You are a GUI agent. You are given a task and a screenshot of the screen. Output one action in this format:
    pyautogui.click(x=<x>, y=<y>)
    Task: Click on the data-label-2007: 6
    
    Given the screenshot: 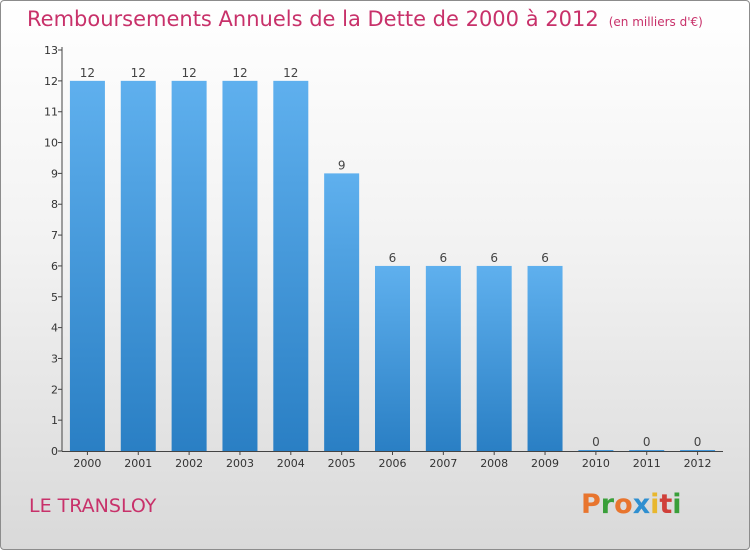 What is the action you would take?
    pyautogui.click(x=444, y=258)
    